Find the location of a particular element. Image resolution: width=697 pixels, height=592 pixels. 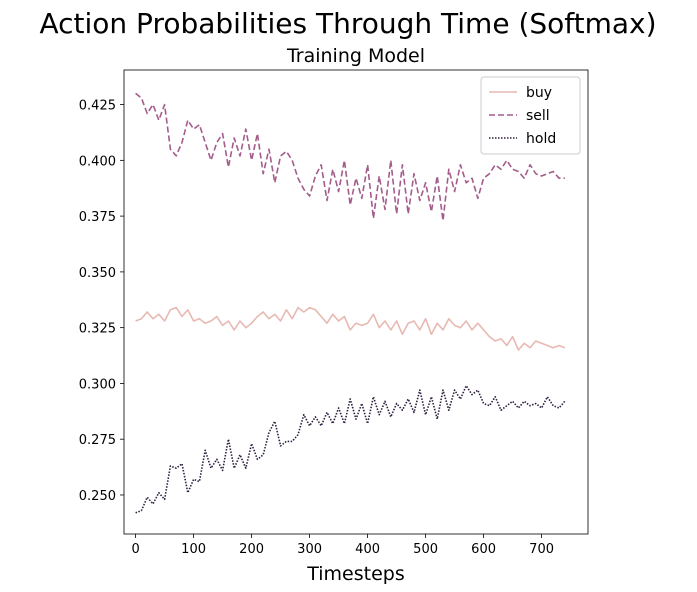

legend-frame is located at coordinates (530, 115).